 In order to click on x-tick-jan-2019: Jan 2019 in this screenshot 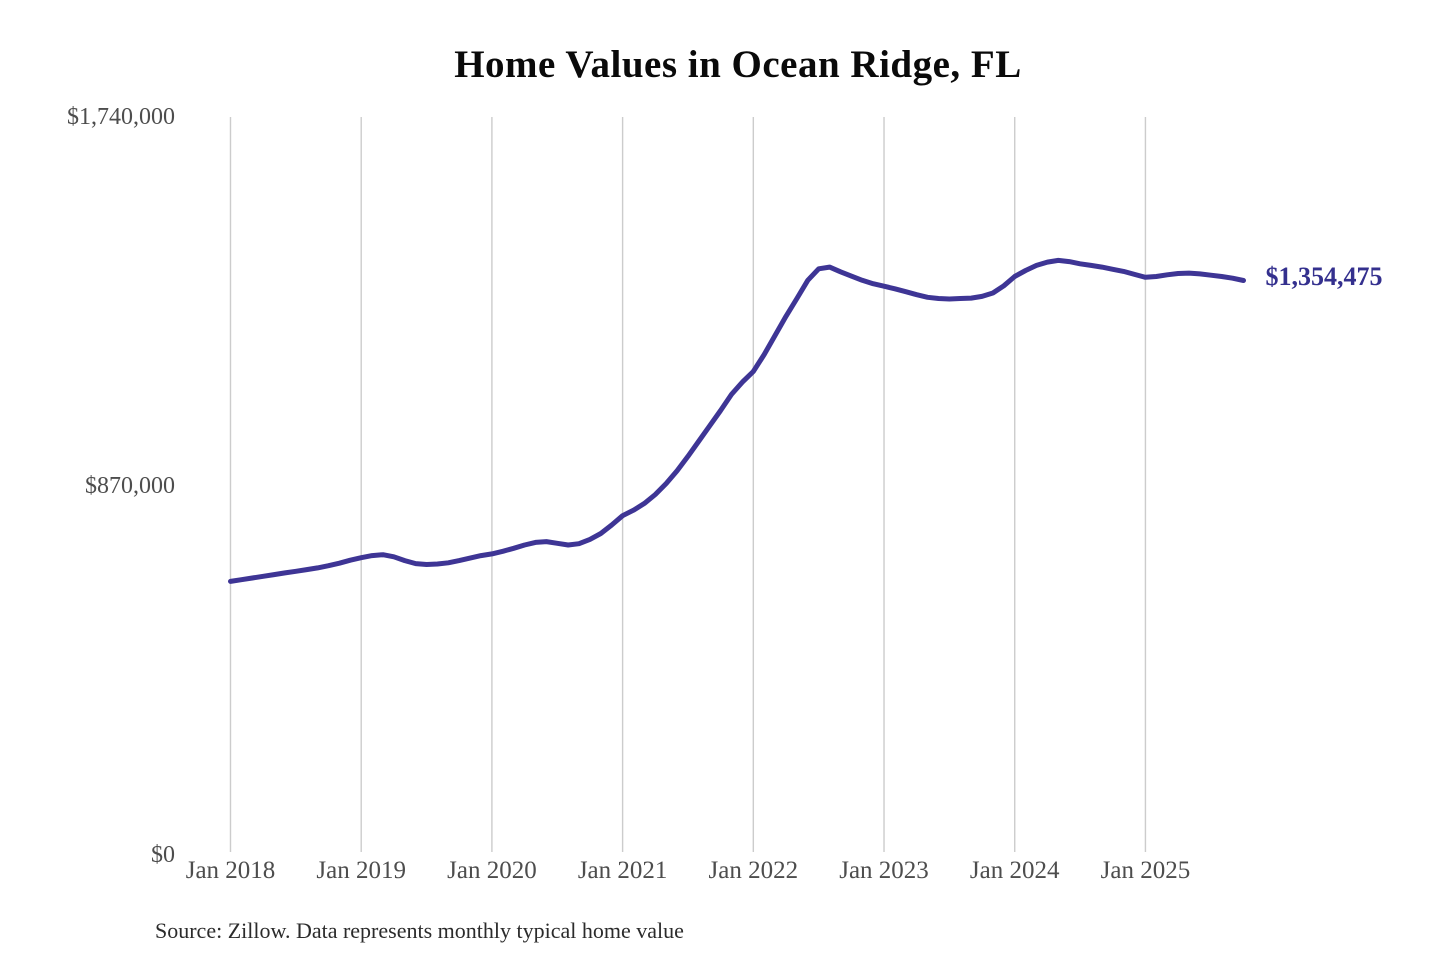, I will do `click(361, 870)`.